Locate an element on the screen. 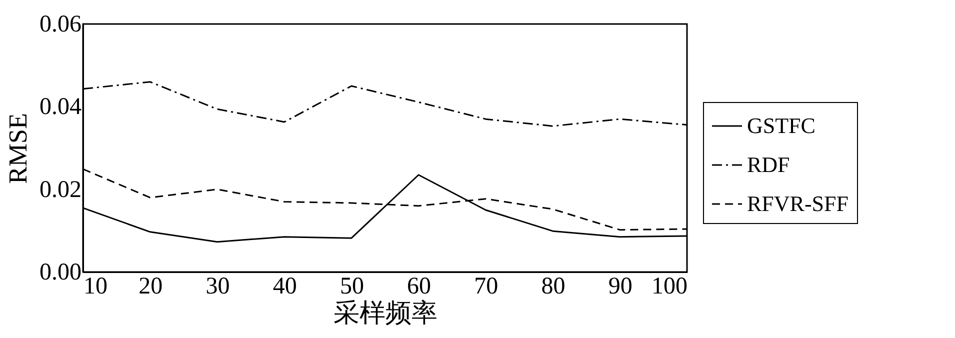 This screenshot has width=955, height=338. y-axis-title: RMSE is located at coordinates (18, 148).